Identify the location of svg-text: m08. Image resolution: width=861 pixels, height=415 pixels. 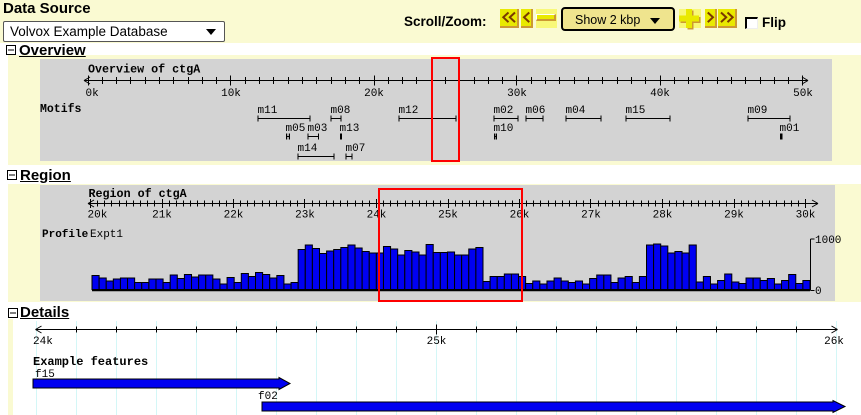
(341, 111).